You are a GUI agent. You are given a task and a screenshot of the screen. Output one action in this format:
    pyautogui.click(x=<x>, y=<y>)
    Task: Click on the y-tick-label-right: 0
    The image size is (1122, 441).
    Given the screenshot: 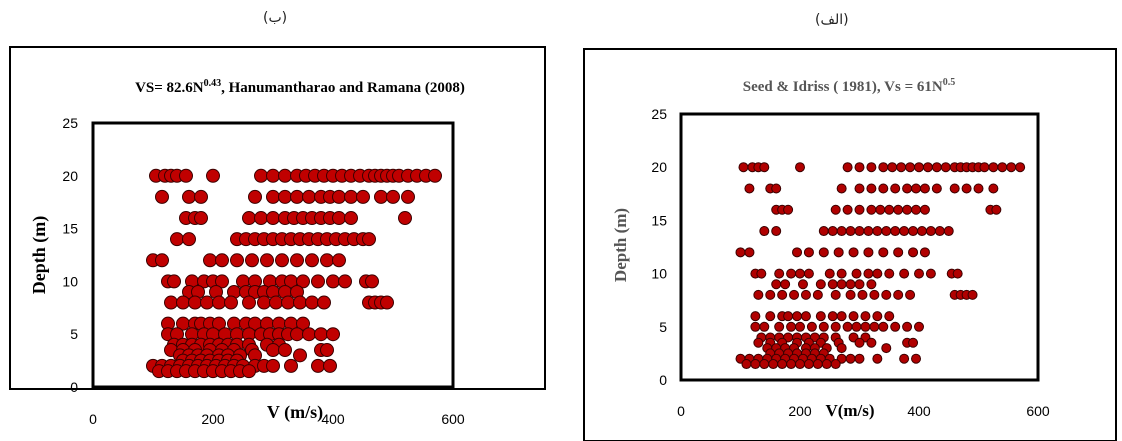 What is the action you would take?
    pyautogui.click(x=663, y=380)
    